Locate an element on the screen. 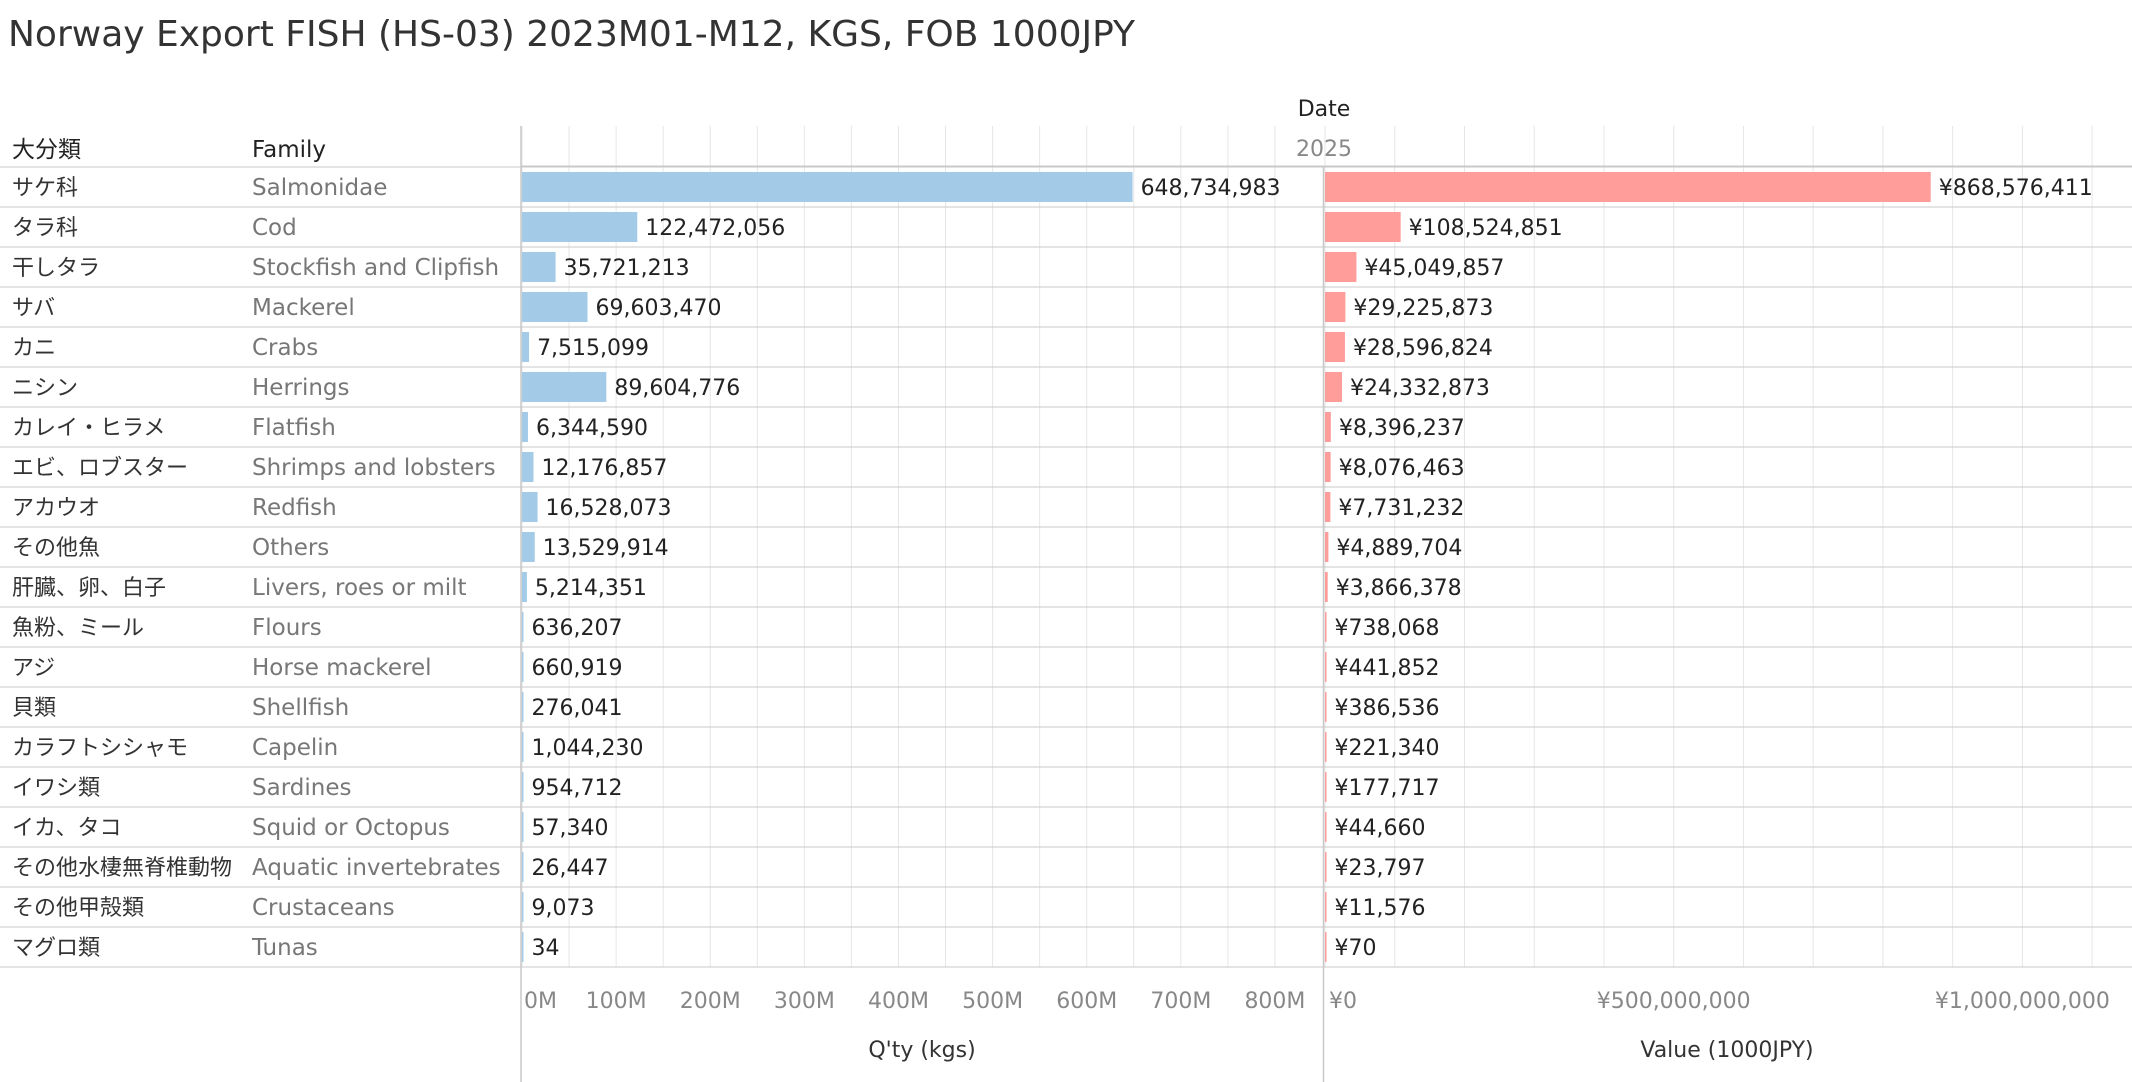 This screenshot has height=1082, width=2132. value-data-label: ¥70 is located at coordinates (1356, 948).